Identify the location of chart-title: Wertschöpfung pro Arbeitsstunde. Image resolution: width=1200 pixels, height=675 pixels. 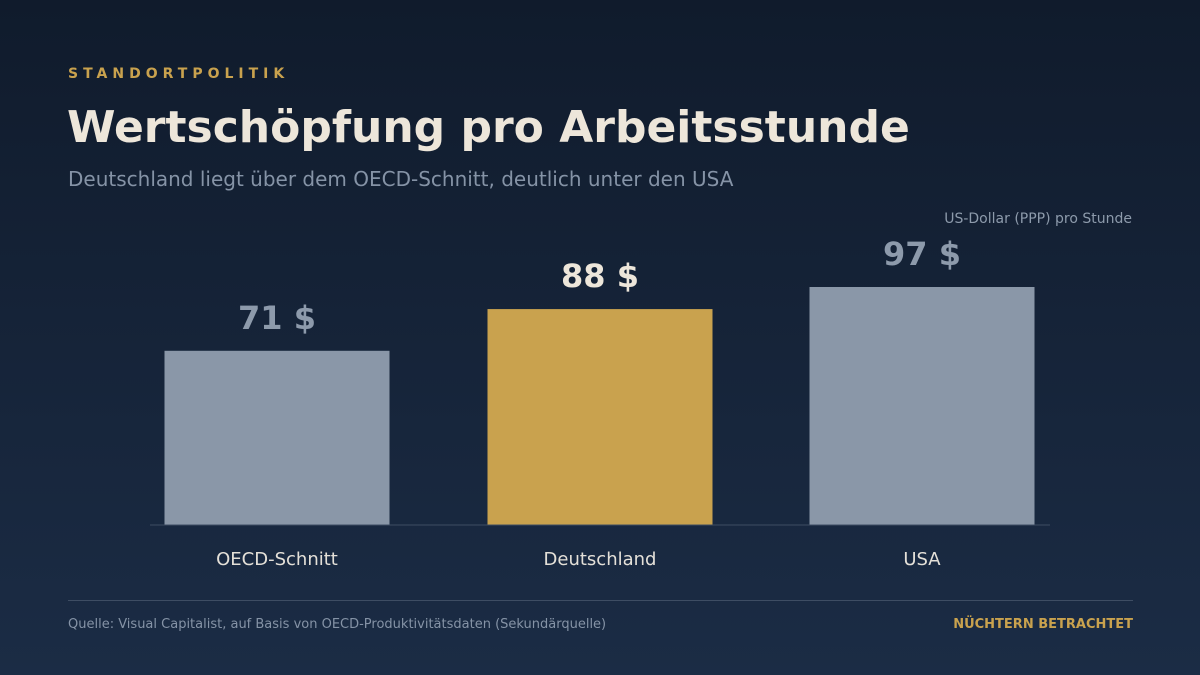
(488, 127).